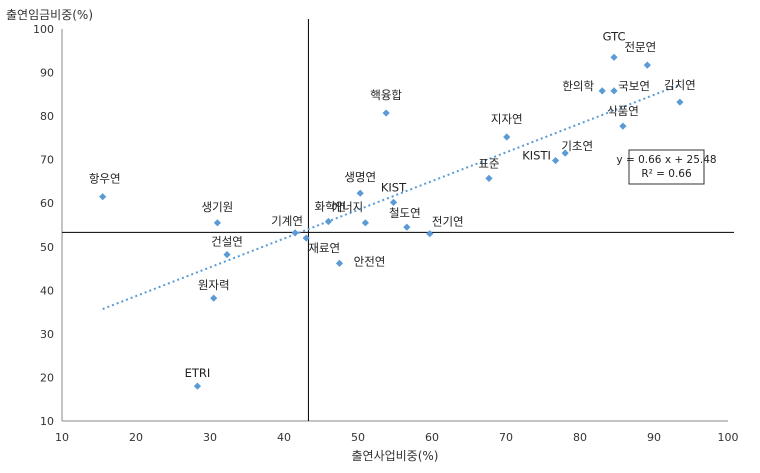 The height and width of the screenshot is (473, 760). Describe the element at coordinates (218, 207) in the screenshot. I see `data-point-label: 생기원` at that location.